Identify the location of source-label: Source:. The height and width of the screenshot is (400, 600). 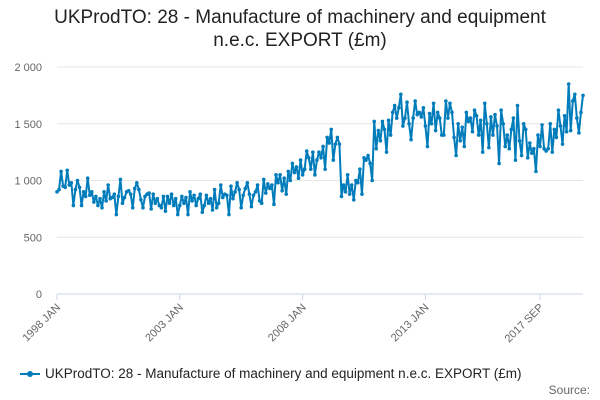
(569, 390).